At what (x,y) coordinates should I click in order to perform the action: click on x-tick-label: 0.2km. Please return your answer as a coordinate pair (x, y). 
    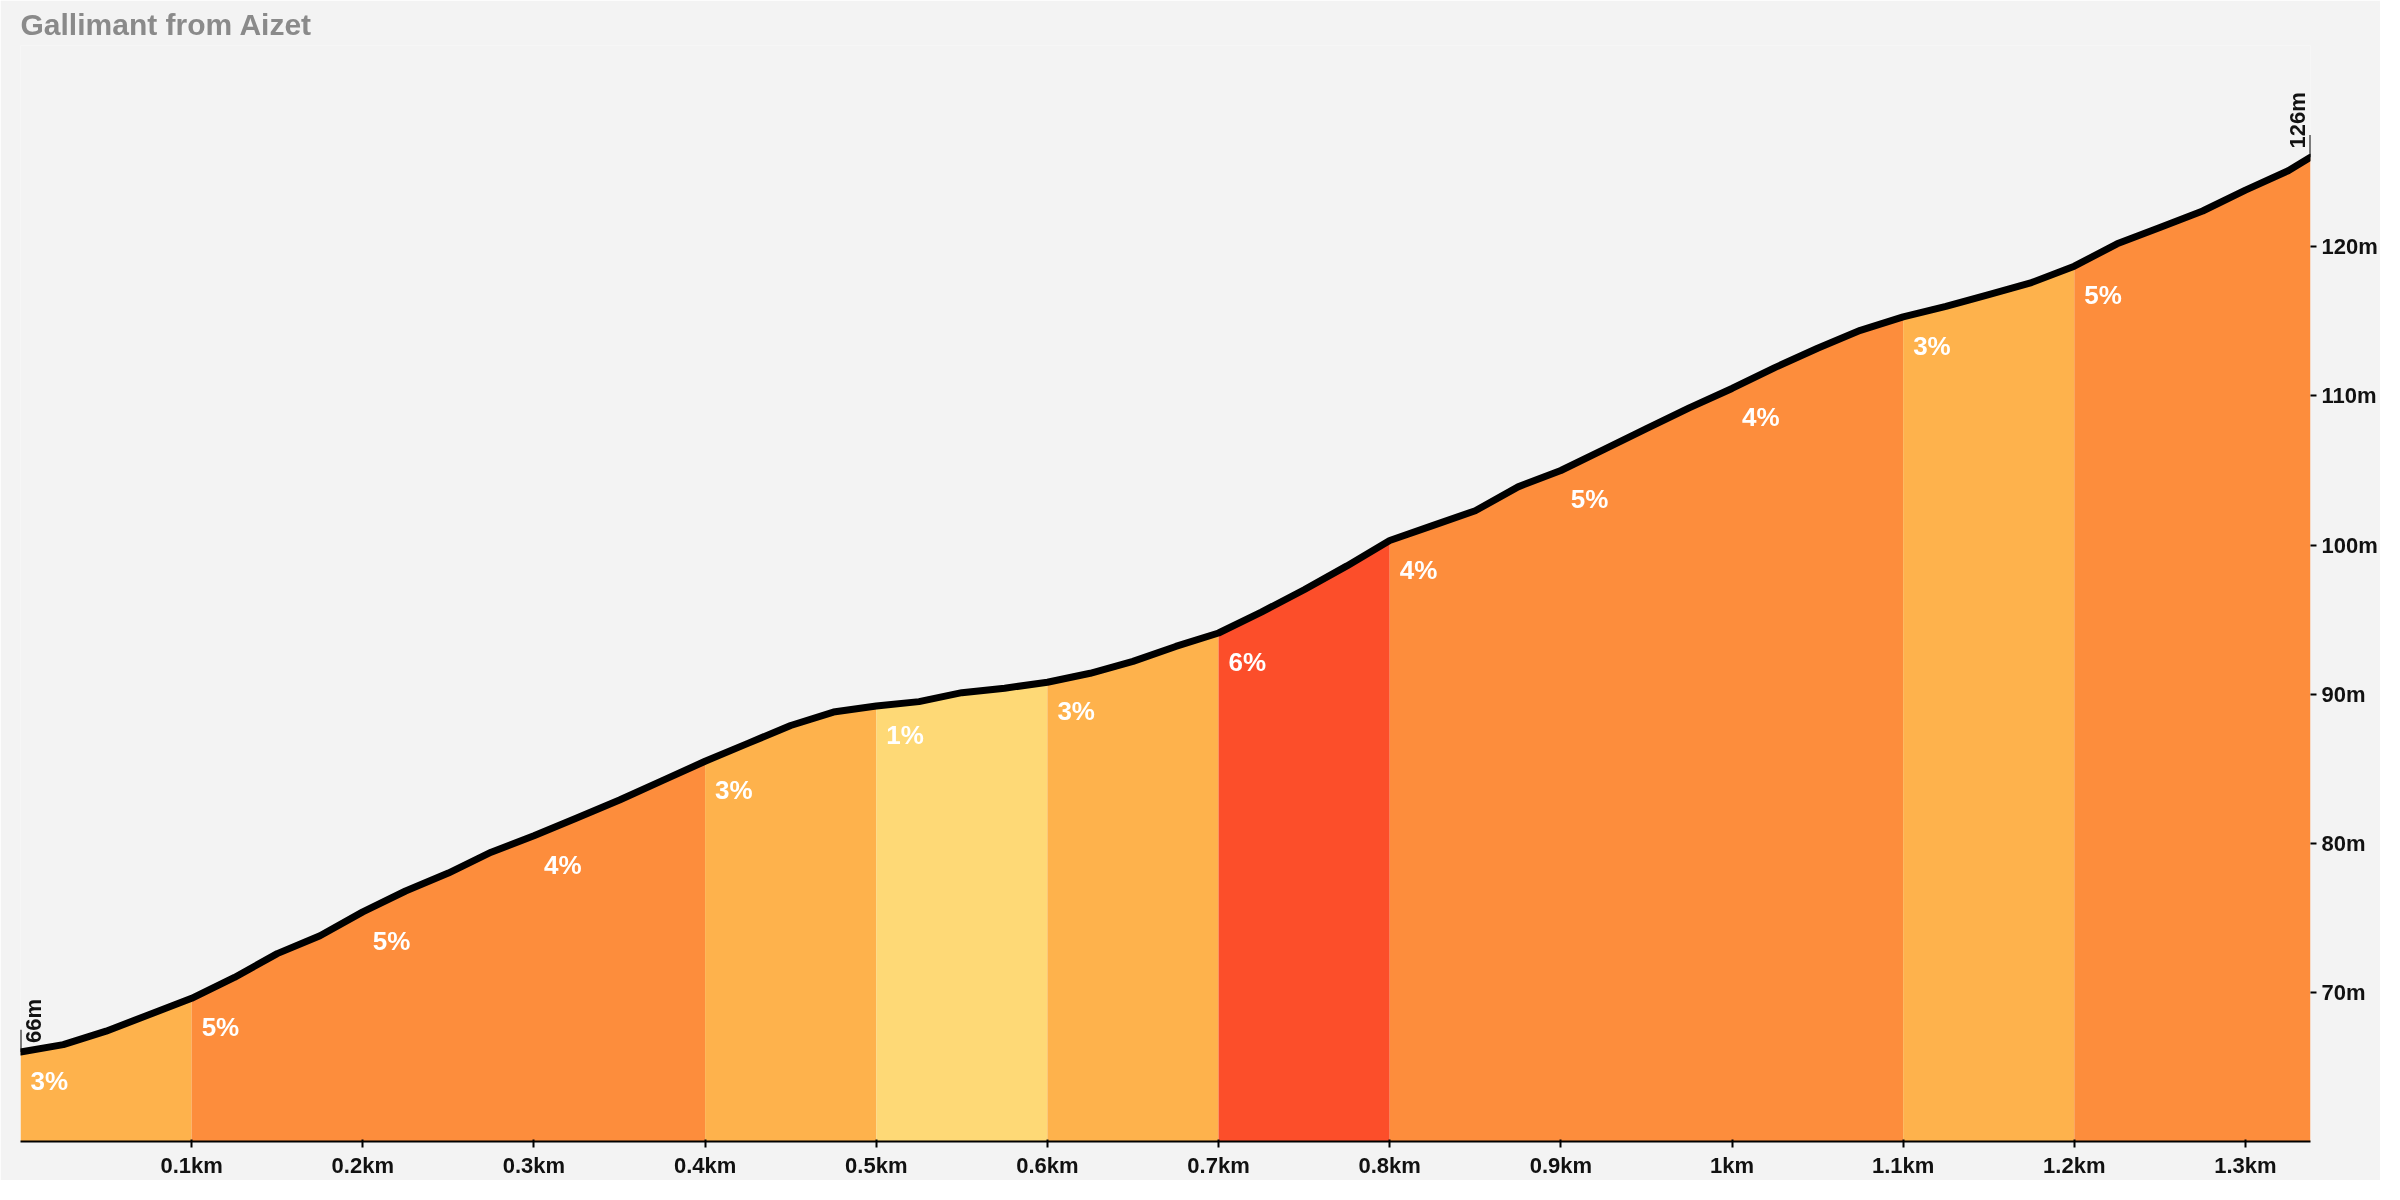
    Looking at the image, I should click on (362, 1165).